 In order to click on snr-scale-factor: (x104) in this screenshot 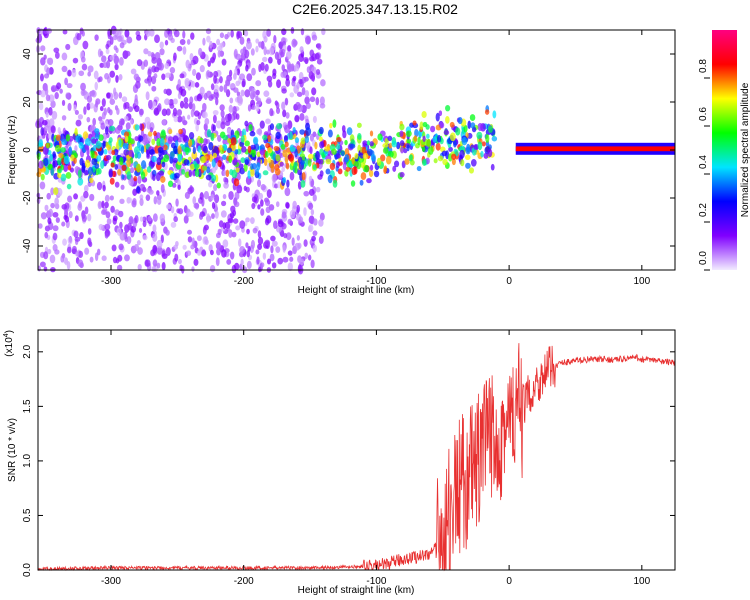, I will do `click(9, 343)`.